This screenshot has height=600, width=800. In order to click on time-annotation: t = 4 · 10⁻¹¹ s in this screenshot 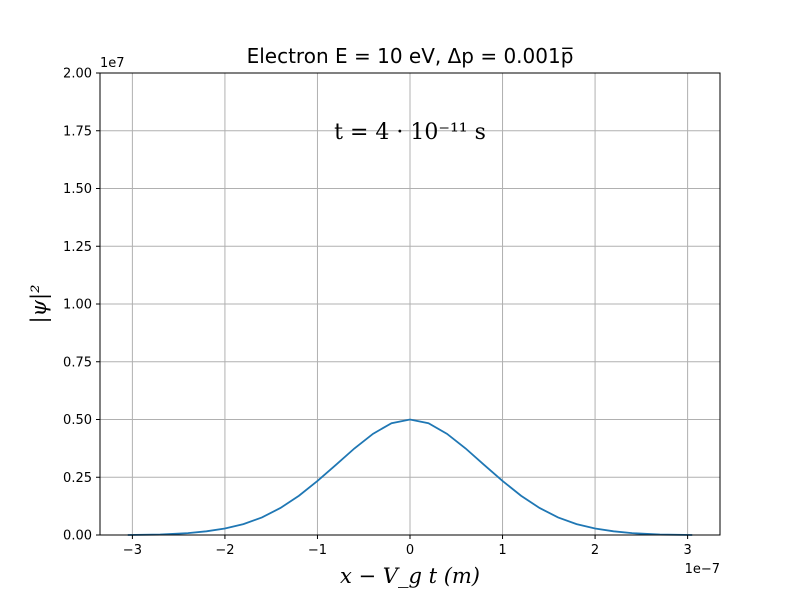, I will do `click(410, 132)`.